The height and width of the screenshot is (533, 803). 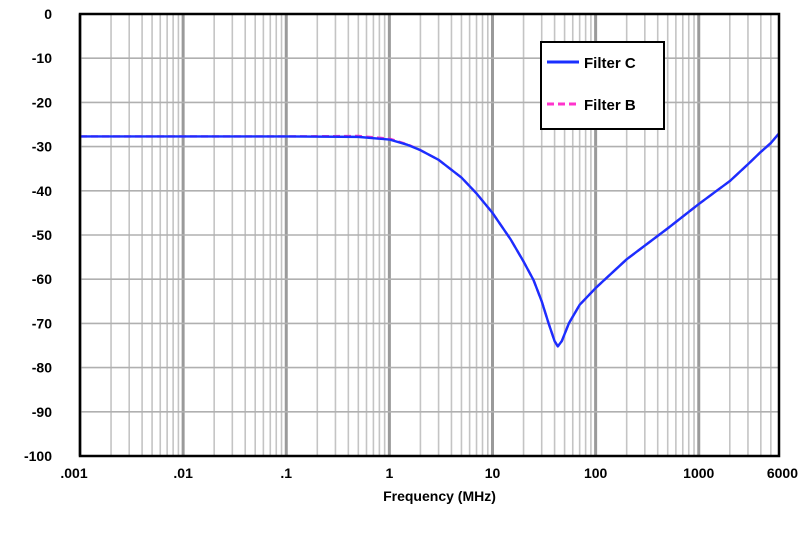 I want to click on x-tick-label: 1, so click(x=389, y=473).